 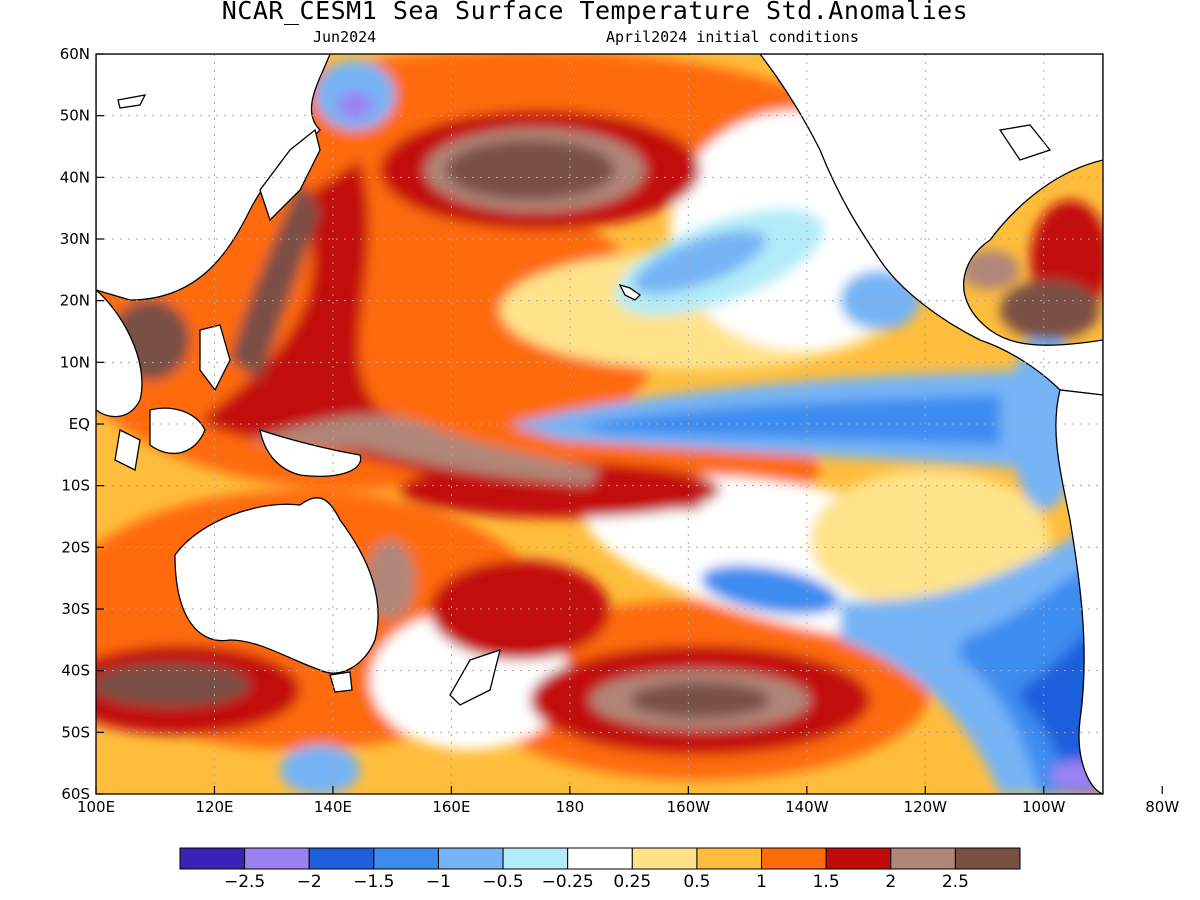 What do you see at coordinates (119, 353) in the screenshot?
I see `indochina` at bounding box center [119, 353].